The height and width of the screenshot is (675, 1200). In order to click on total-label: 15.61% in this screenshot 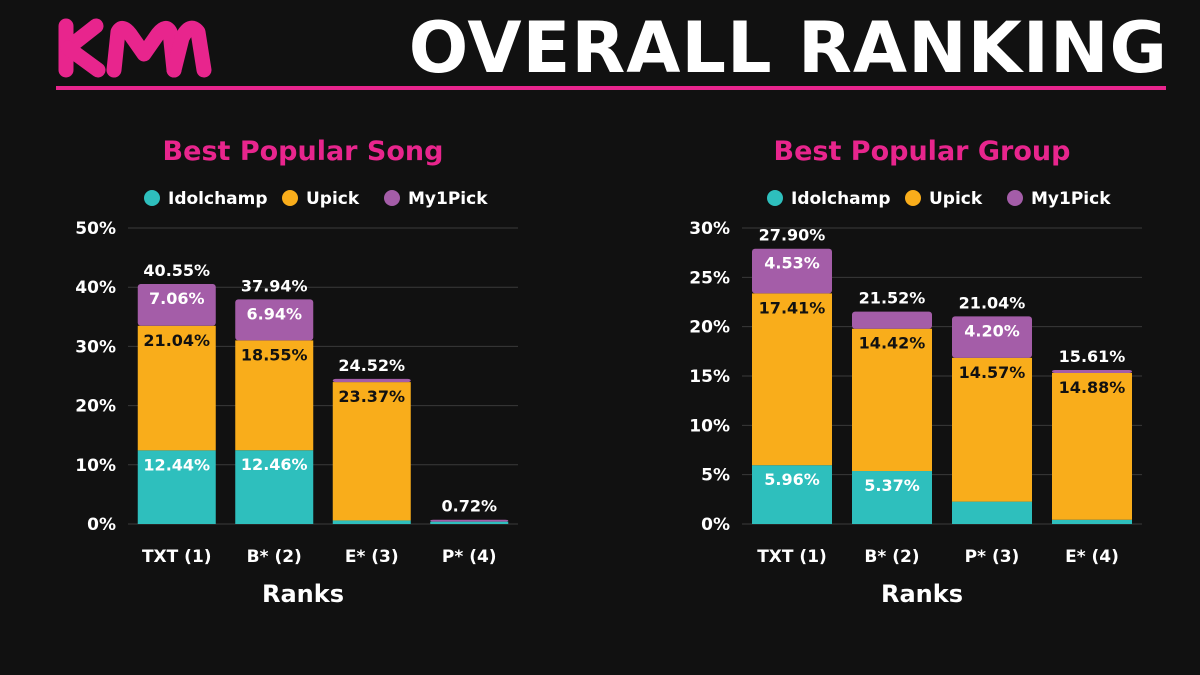, I will do `click(1092, 356)`.